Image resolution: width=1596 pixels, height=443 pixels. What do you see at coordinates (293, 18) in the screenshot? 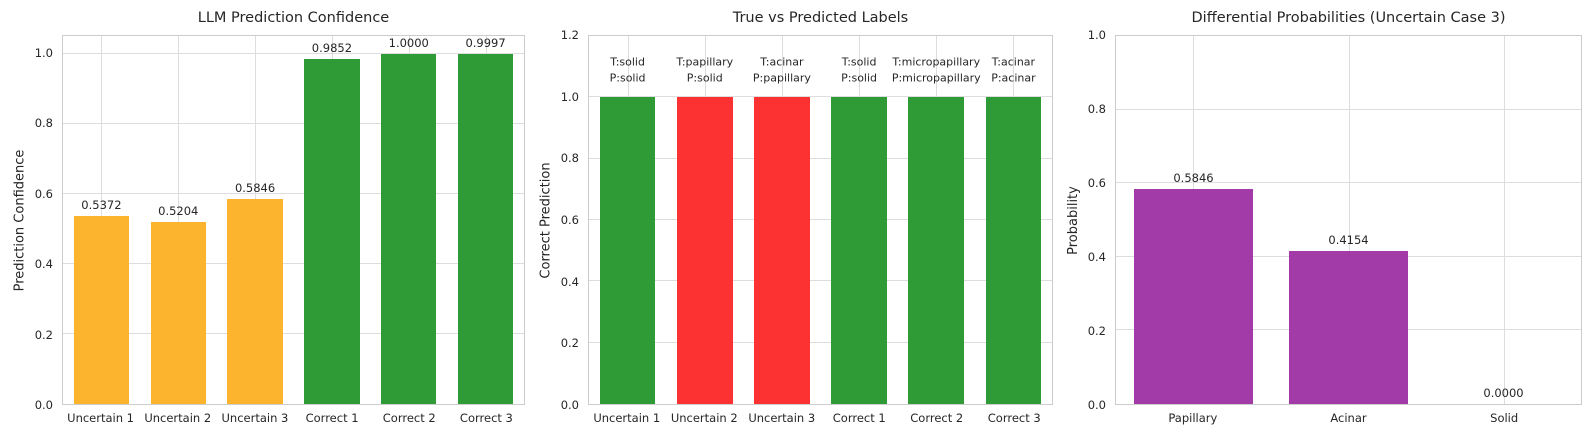
I see `chart-title: LLM Prediction Confidence` at bounding box center [293, 18].